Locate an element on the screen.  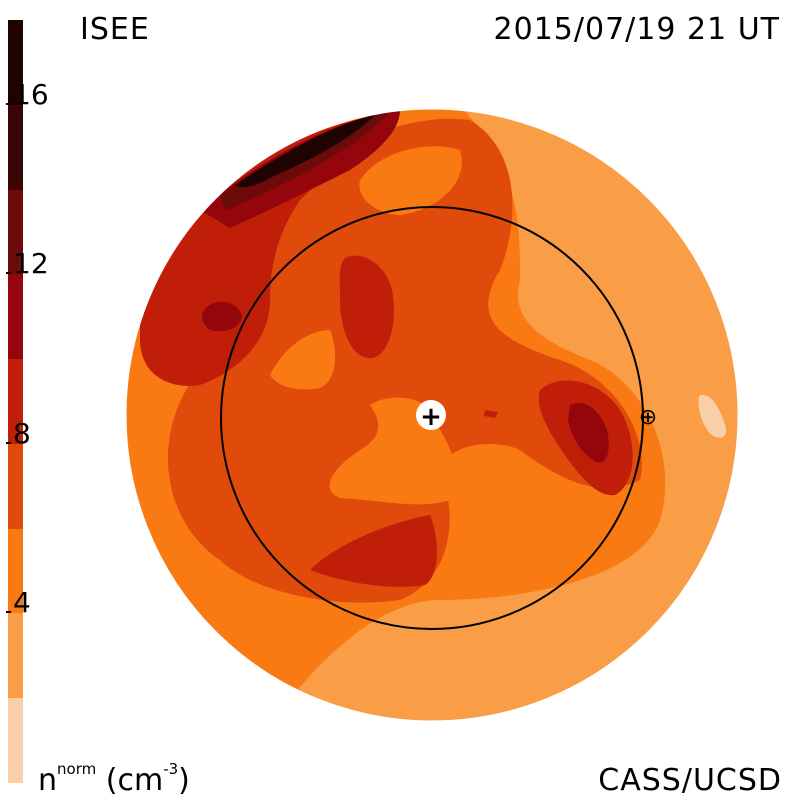
unit-open: (cm is located at coordinates (134, 780).